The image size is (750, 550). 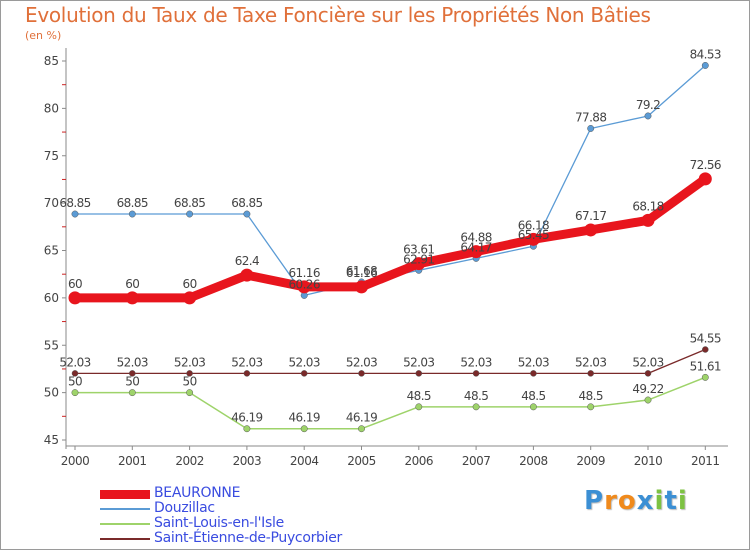 I want to click on y-tick-label: 65, so click(x=51, y=251).